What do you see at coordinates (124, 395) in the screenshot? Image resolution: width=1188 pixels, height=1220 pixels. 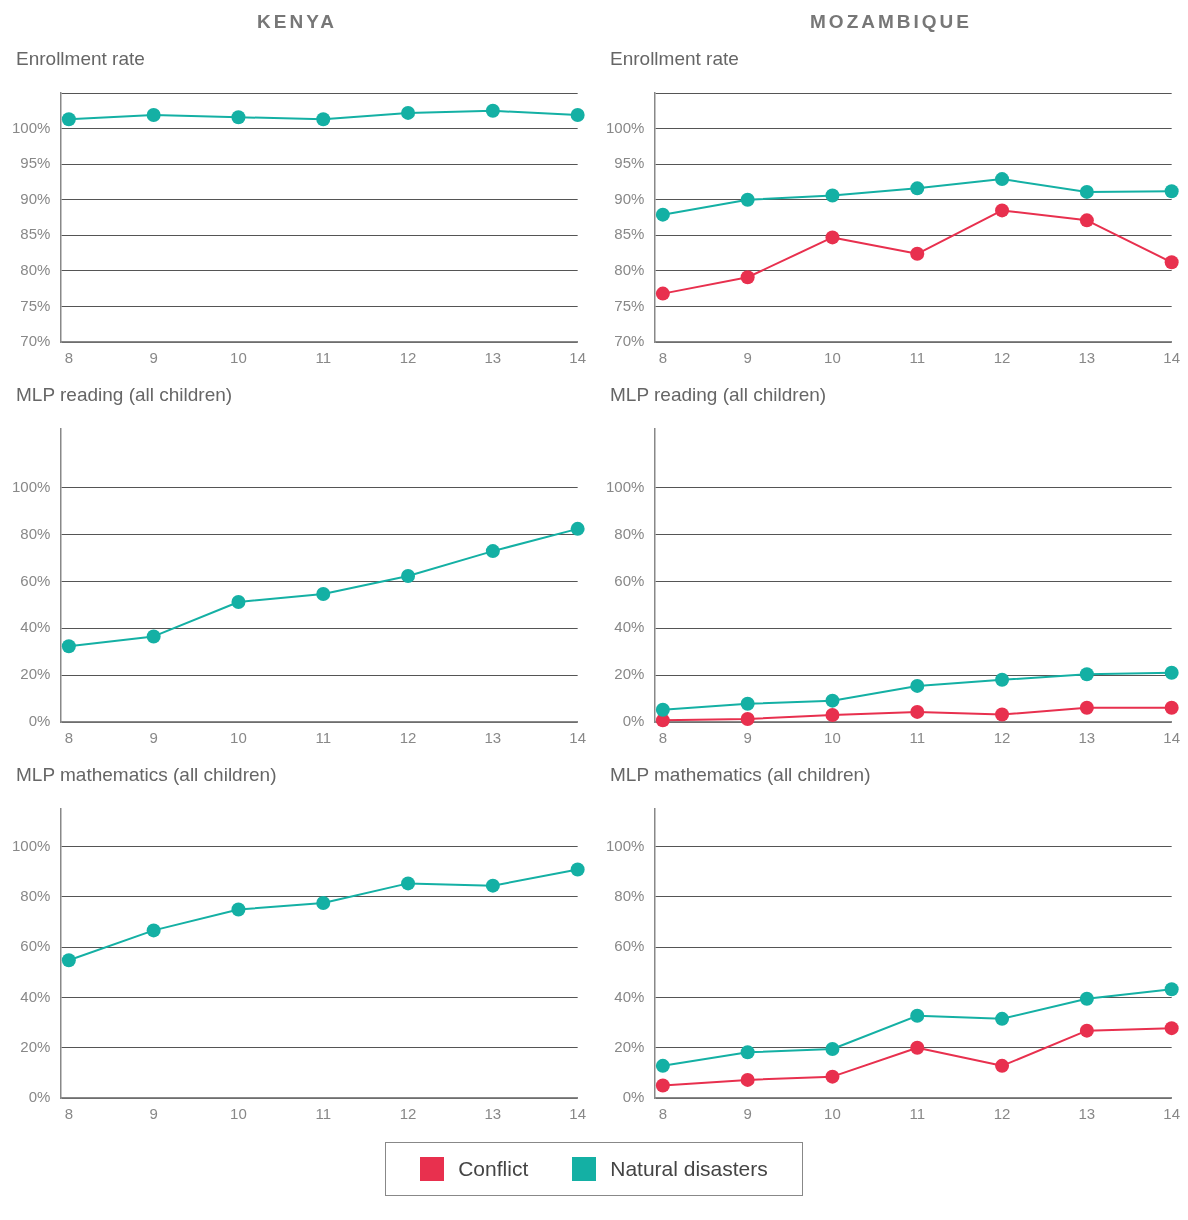 I see `chart-title: MLP reading (all children)` at bounding box center [124, 395].